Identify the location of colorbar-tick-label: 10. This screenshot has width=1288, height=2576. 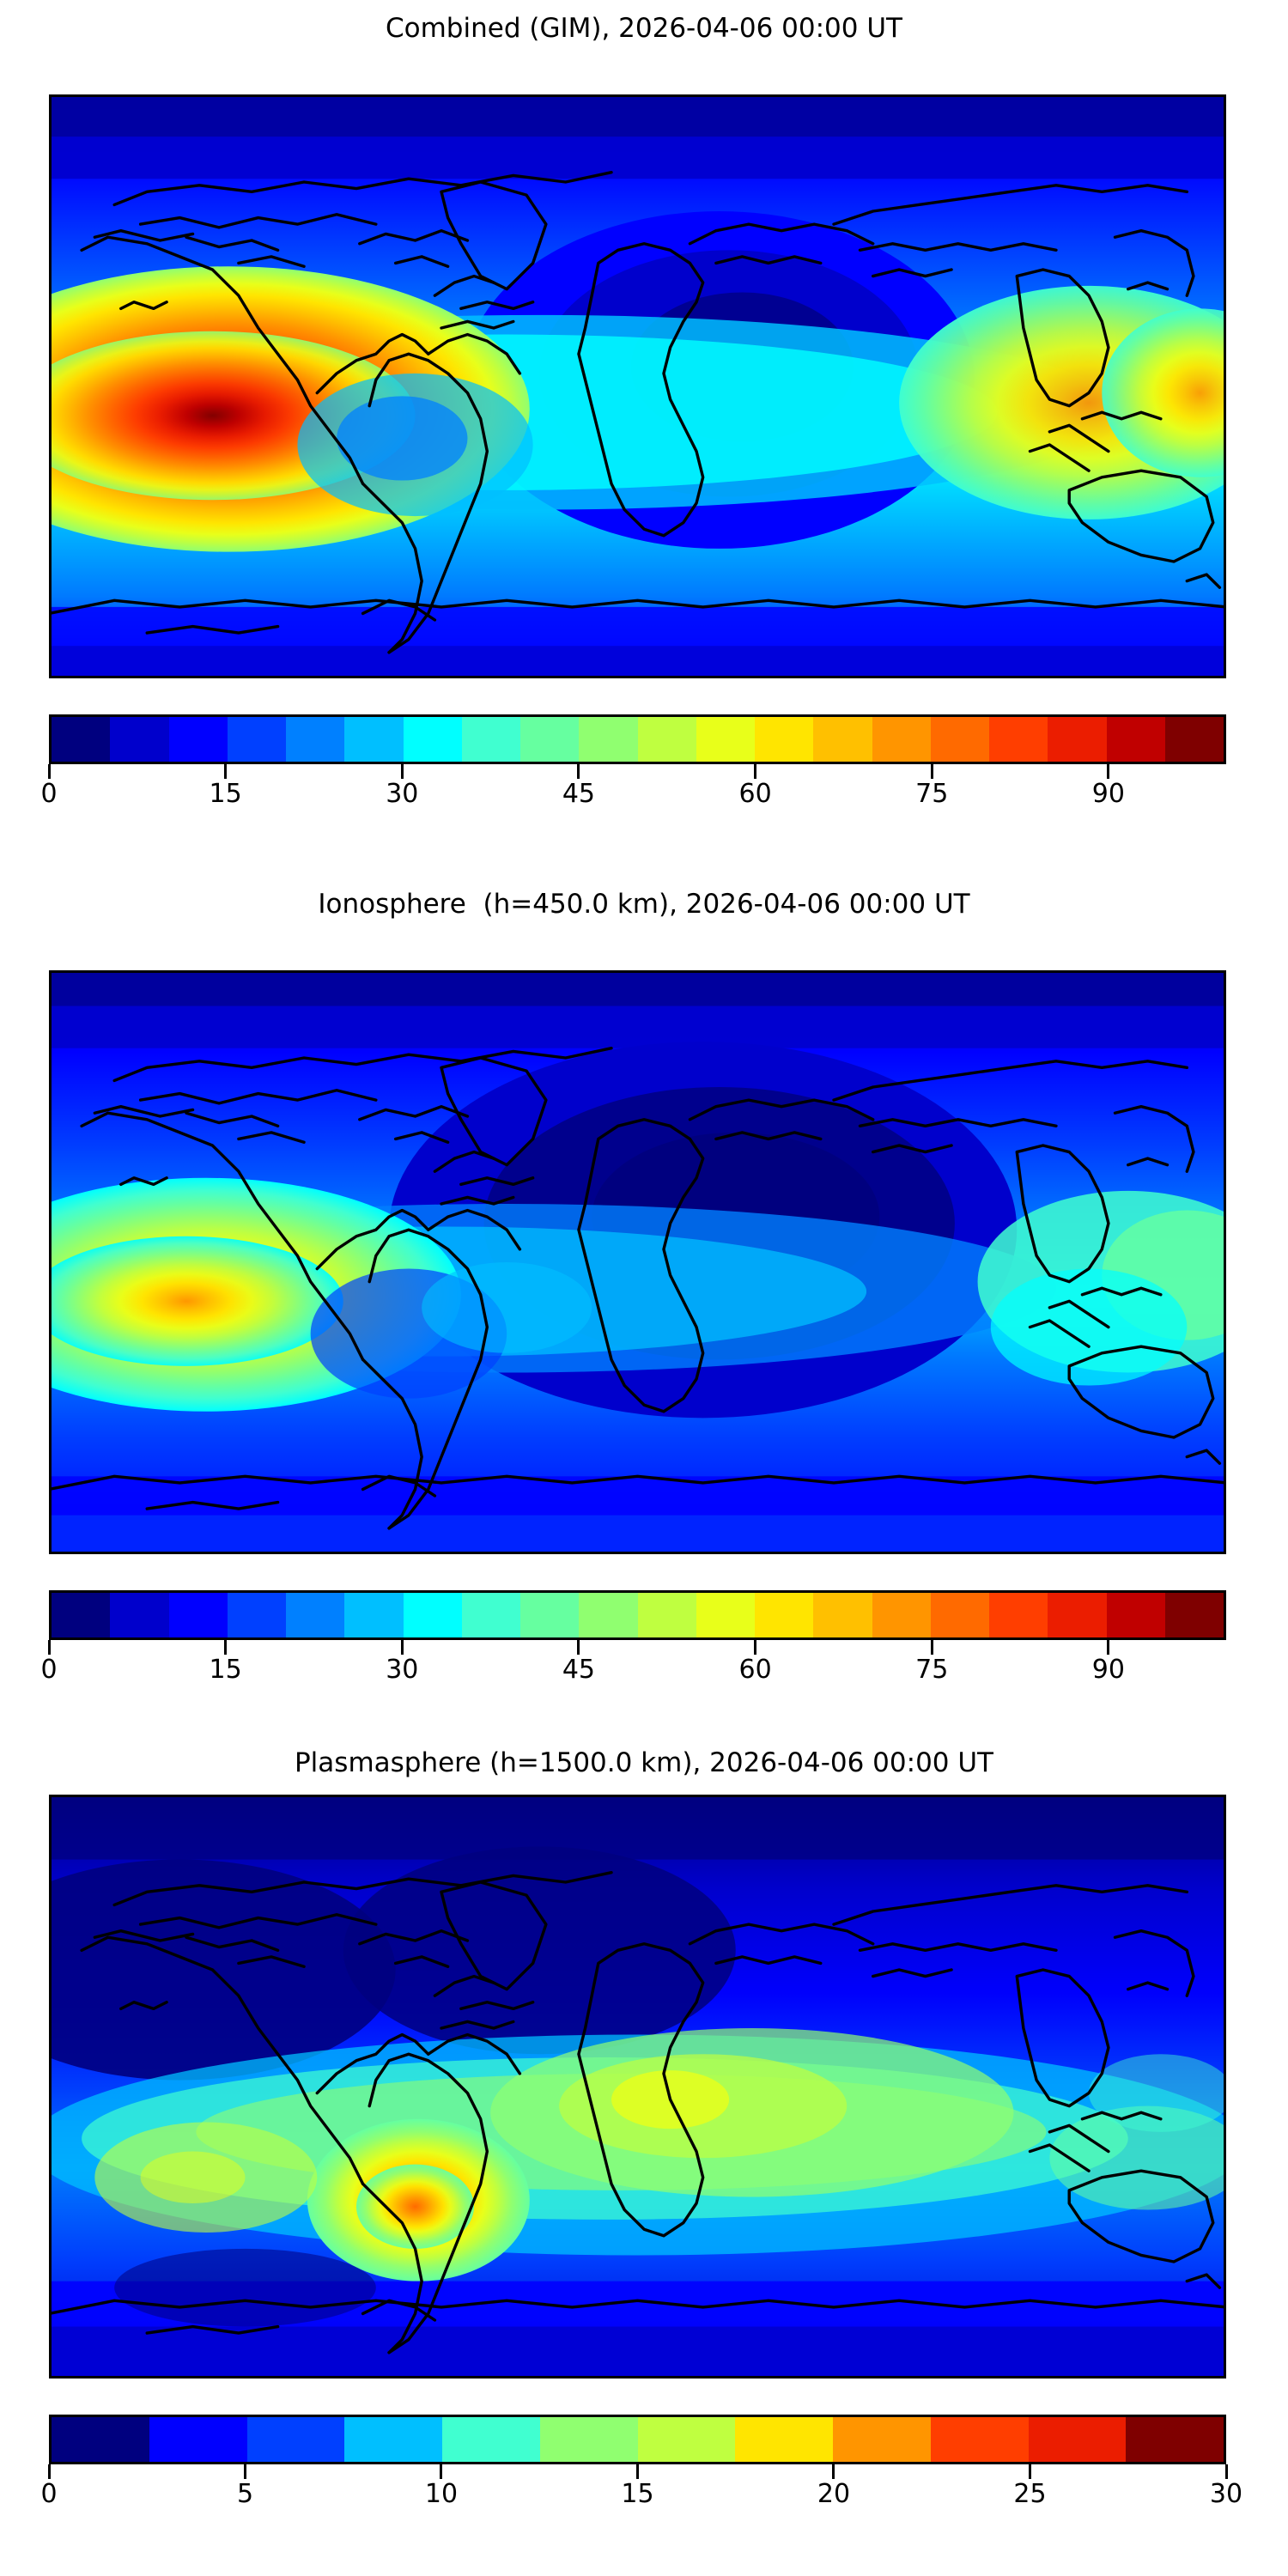
(441, 2494).